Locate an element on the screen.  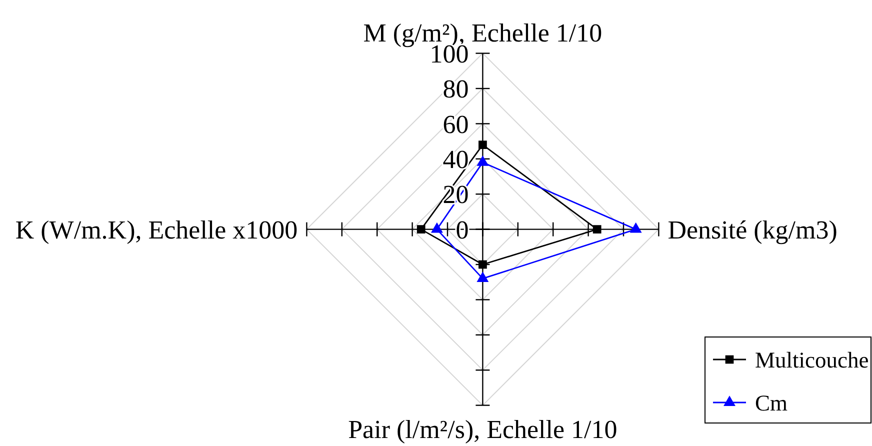
spoke-label: K (W/m.K), Echelle x1000 is located at coordinates (156, 229).